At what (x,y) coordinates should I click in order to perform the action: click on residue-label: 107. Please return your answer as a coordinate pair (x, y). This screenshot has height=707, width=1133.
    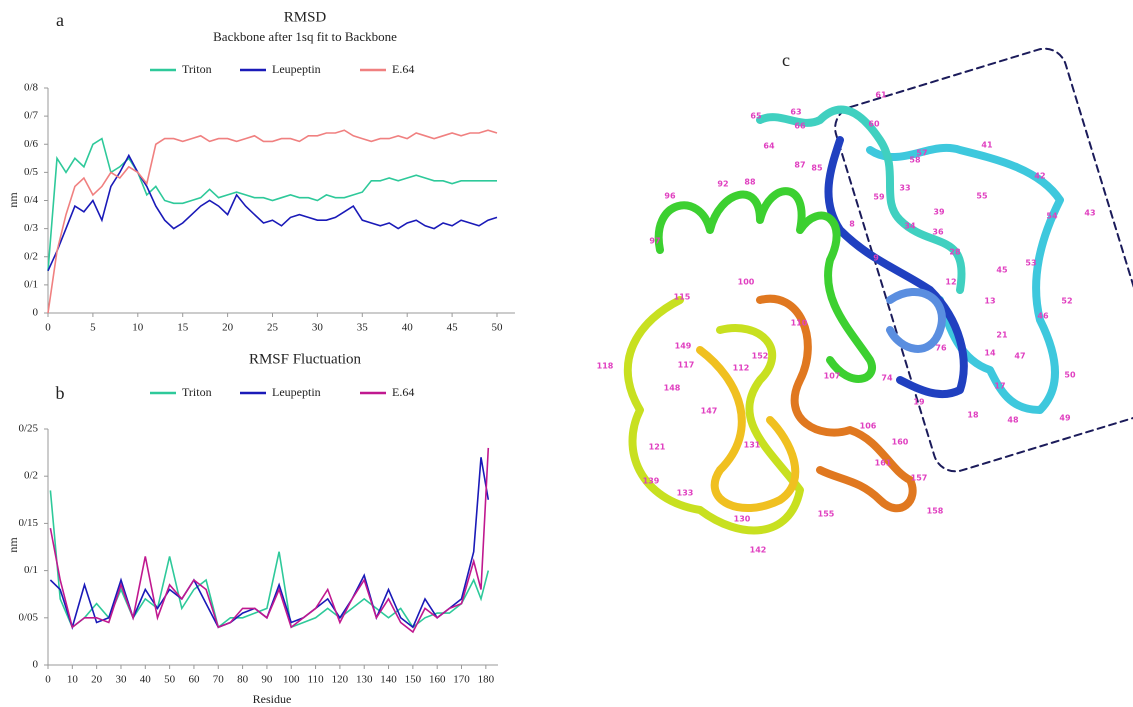
    Looking at the image, I should click on (832, 376).